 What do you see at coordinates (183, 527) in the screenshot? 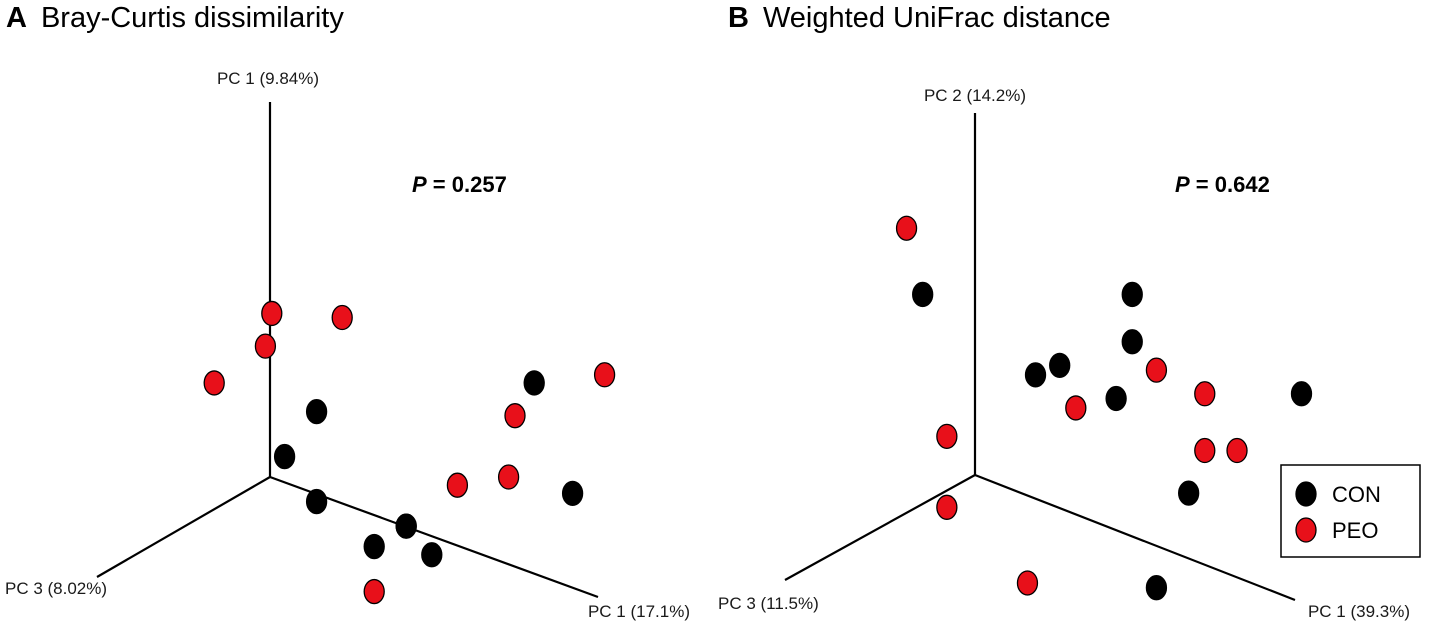
I see `panel-a-axis-left` at bounding box center [183, 527].